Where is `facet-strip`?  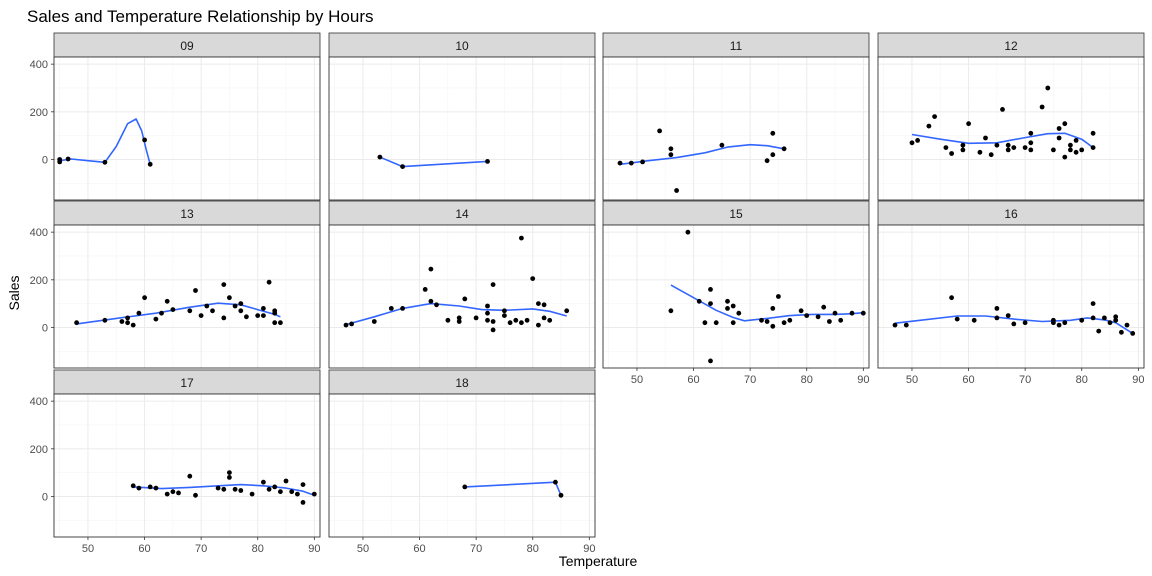 facet-strip is located at coordinates (1011, 213).